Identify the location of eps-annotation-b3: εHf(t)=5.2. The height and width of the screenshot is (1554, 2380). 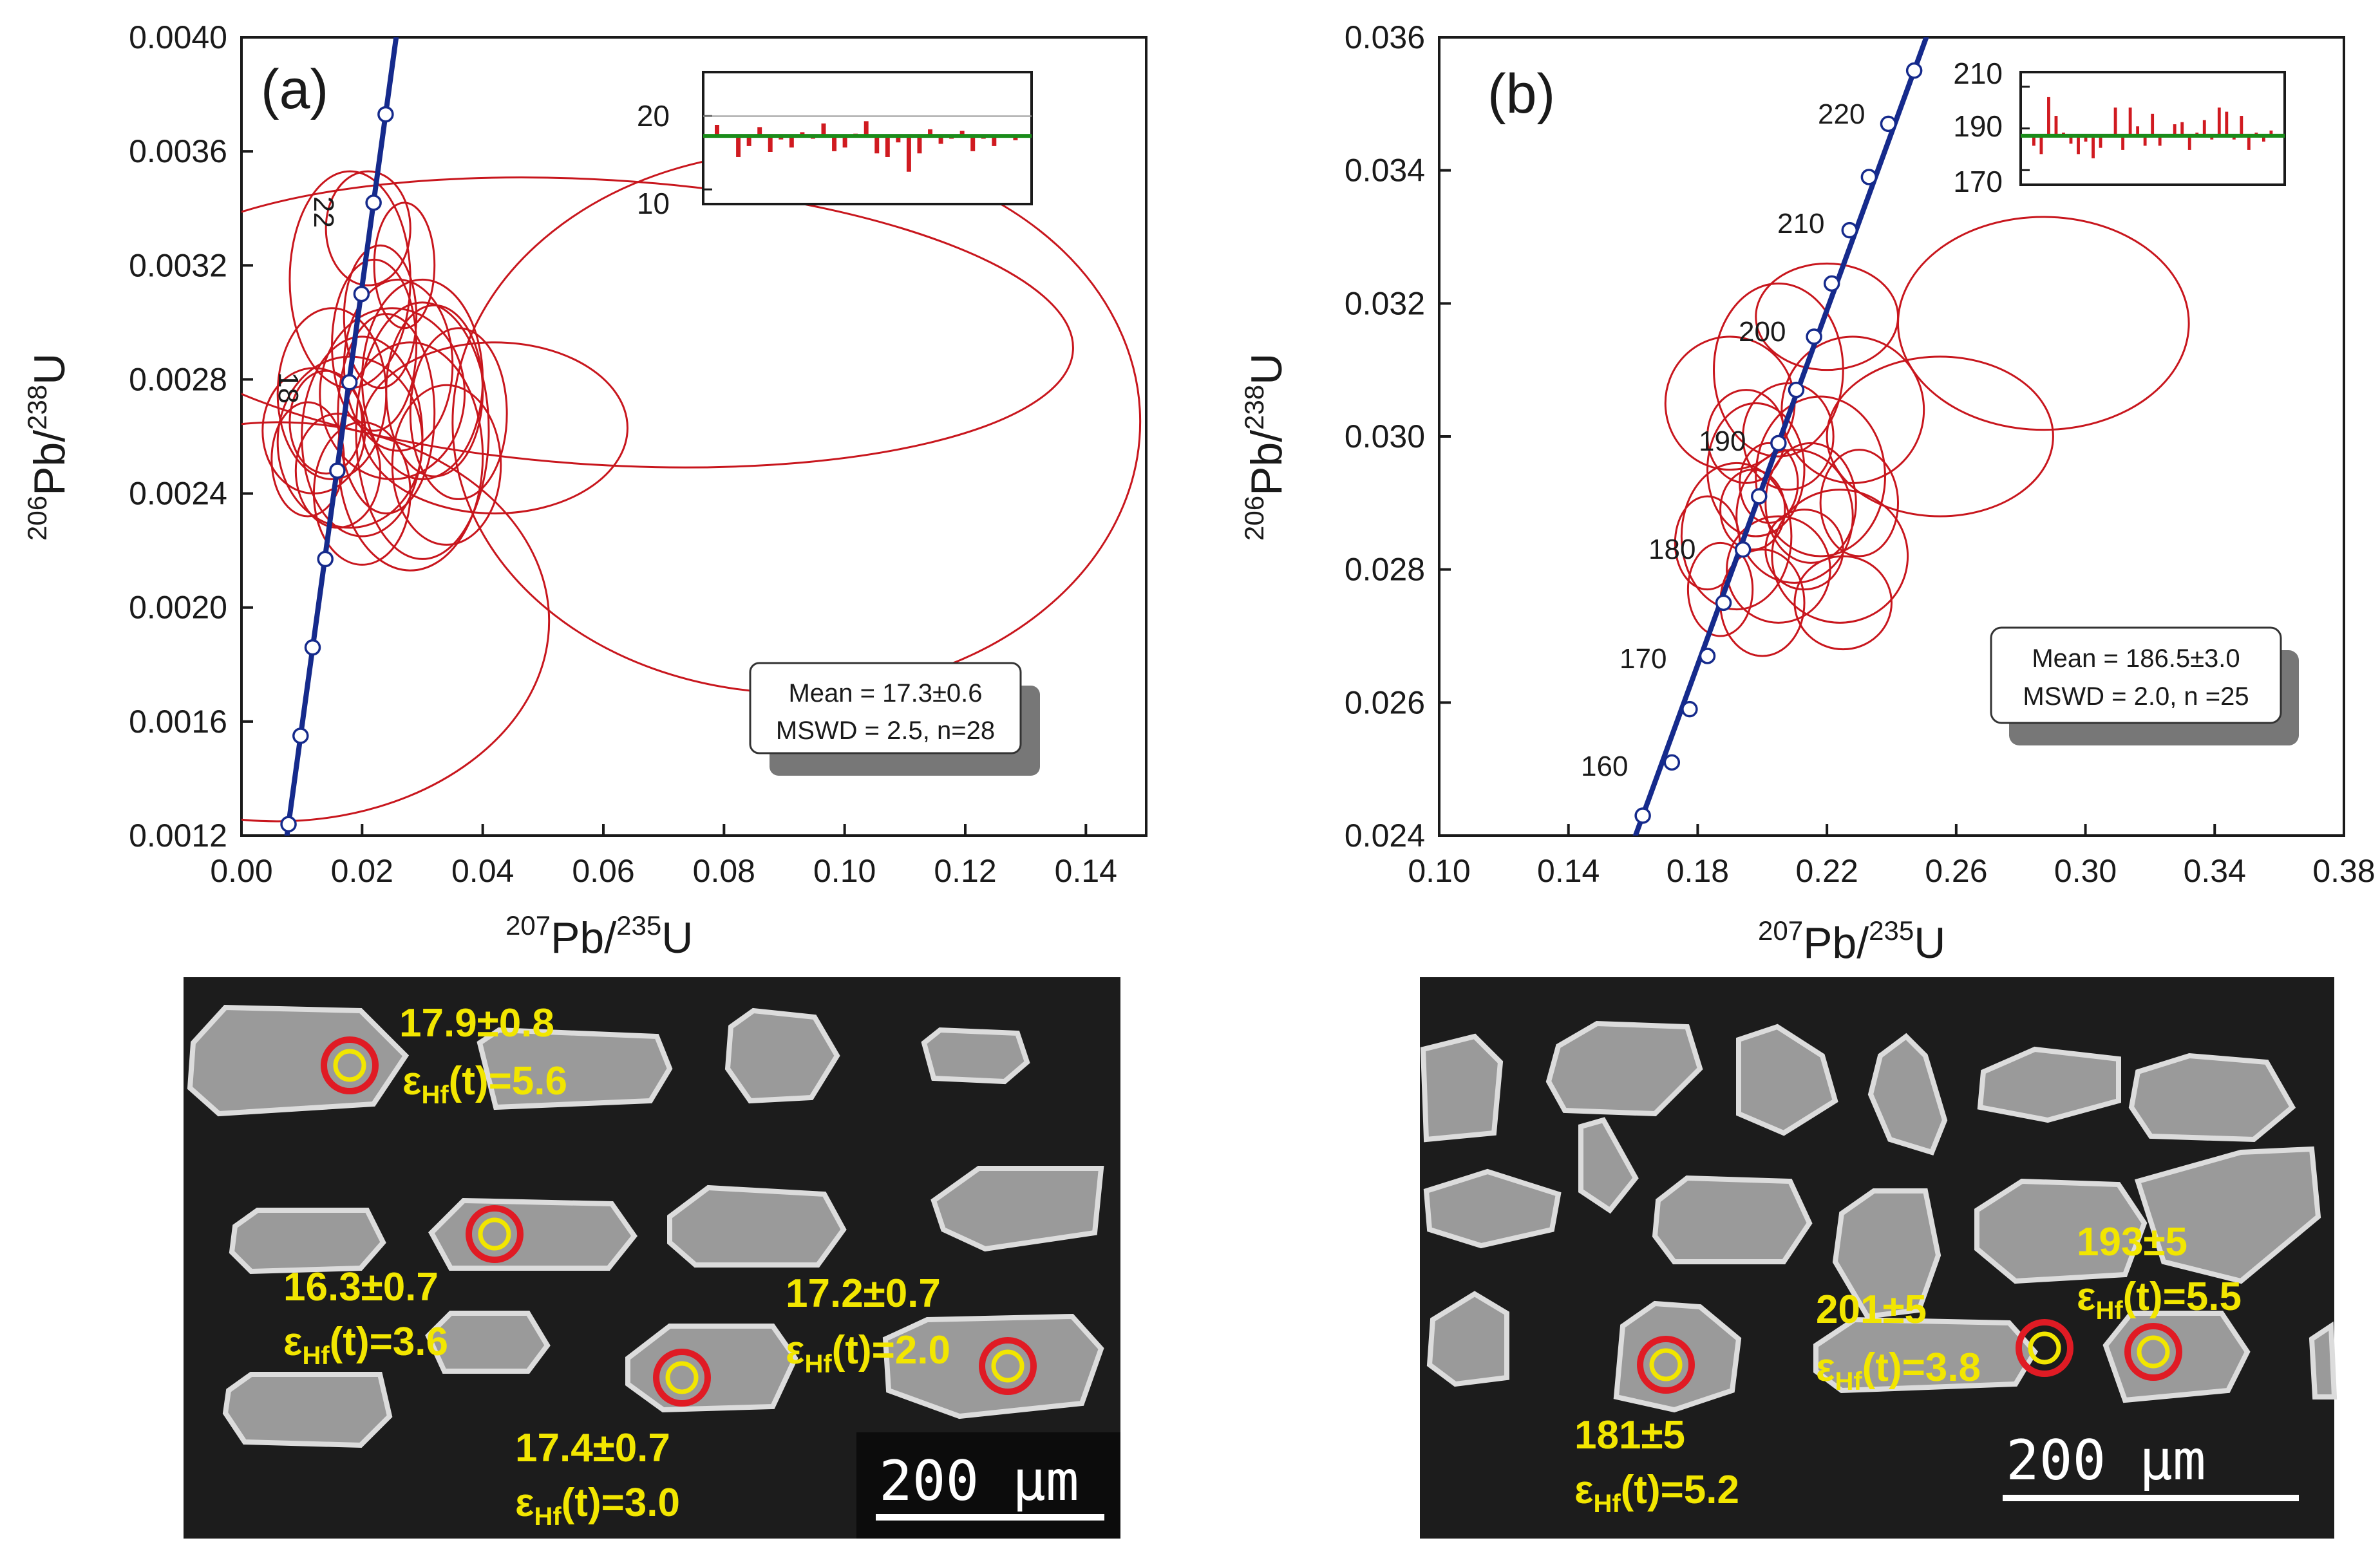
(1656, 1493).